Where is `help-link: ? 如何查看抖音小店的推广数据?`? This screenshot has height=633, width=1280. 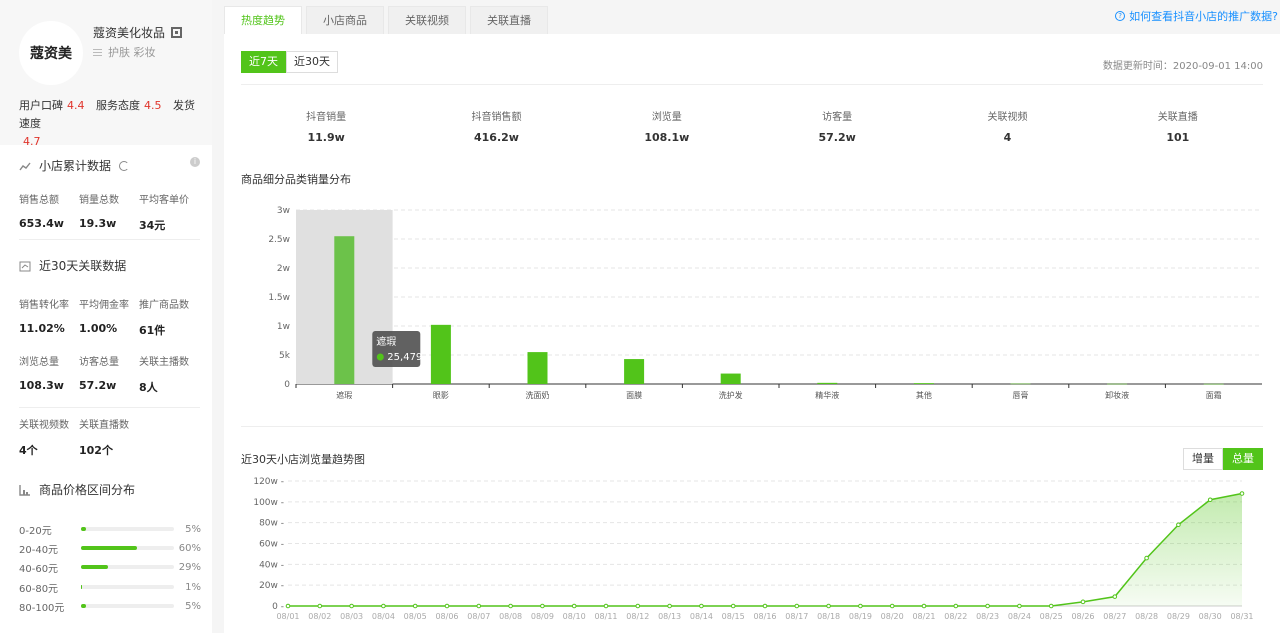
help-link: ? 如何查看抖音小店的推广数据? is located at coordinates (1196, 16).